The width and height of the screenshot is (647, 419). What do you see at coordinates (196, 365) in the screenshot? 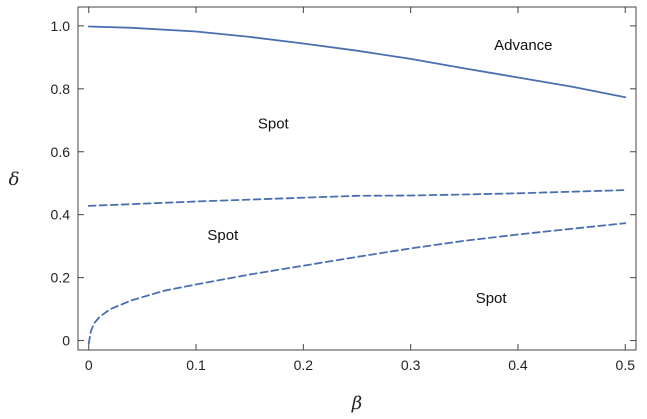
I see `x-tick-label: 0.1` at bounding box center [196, 365].